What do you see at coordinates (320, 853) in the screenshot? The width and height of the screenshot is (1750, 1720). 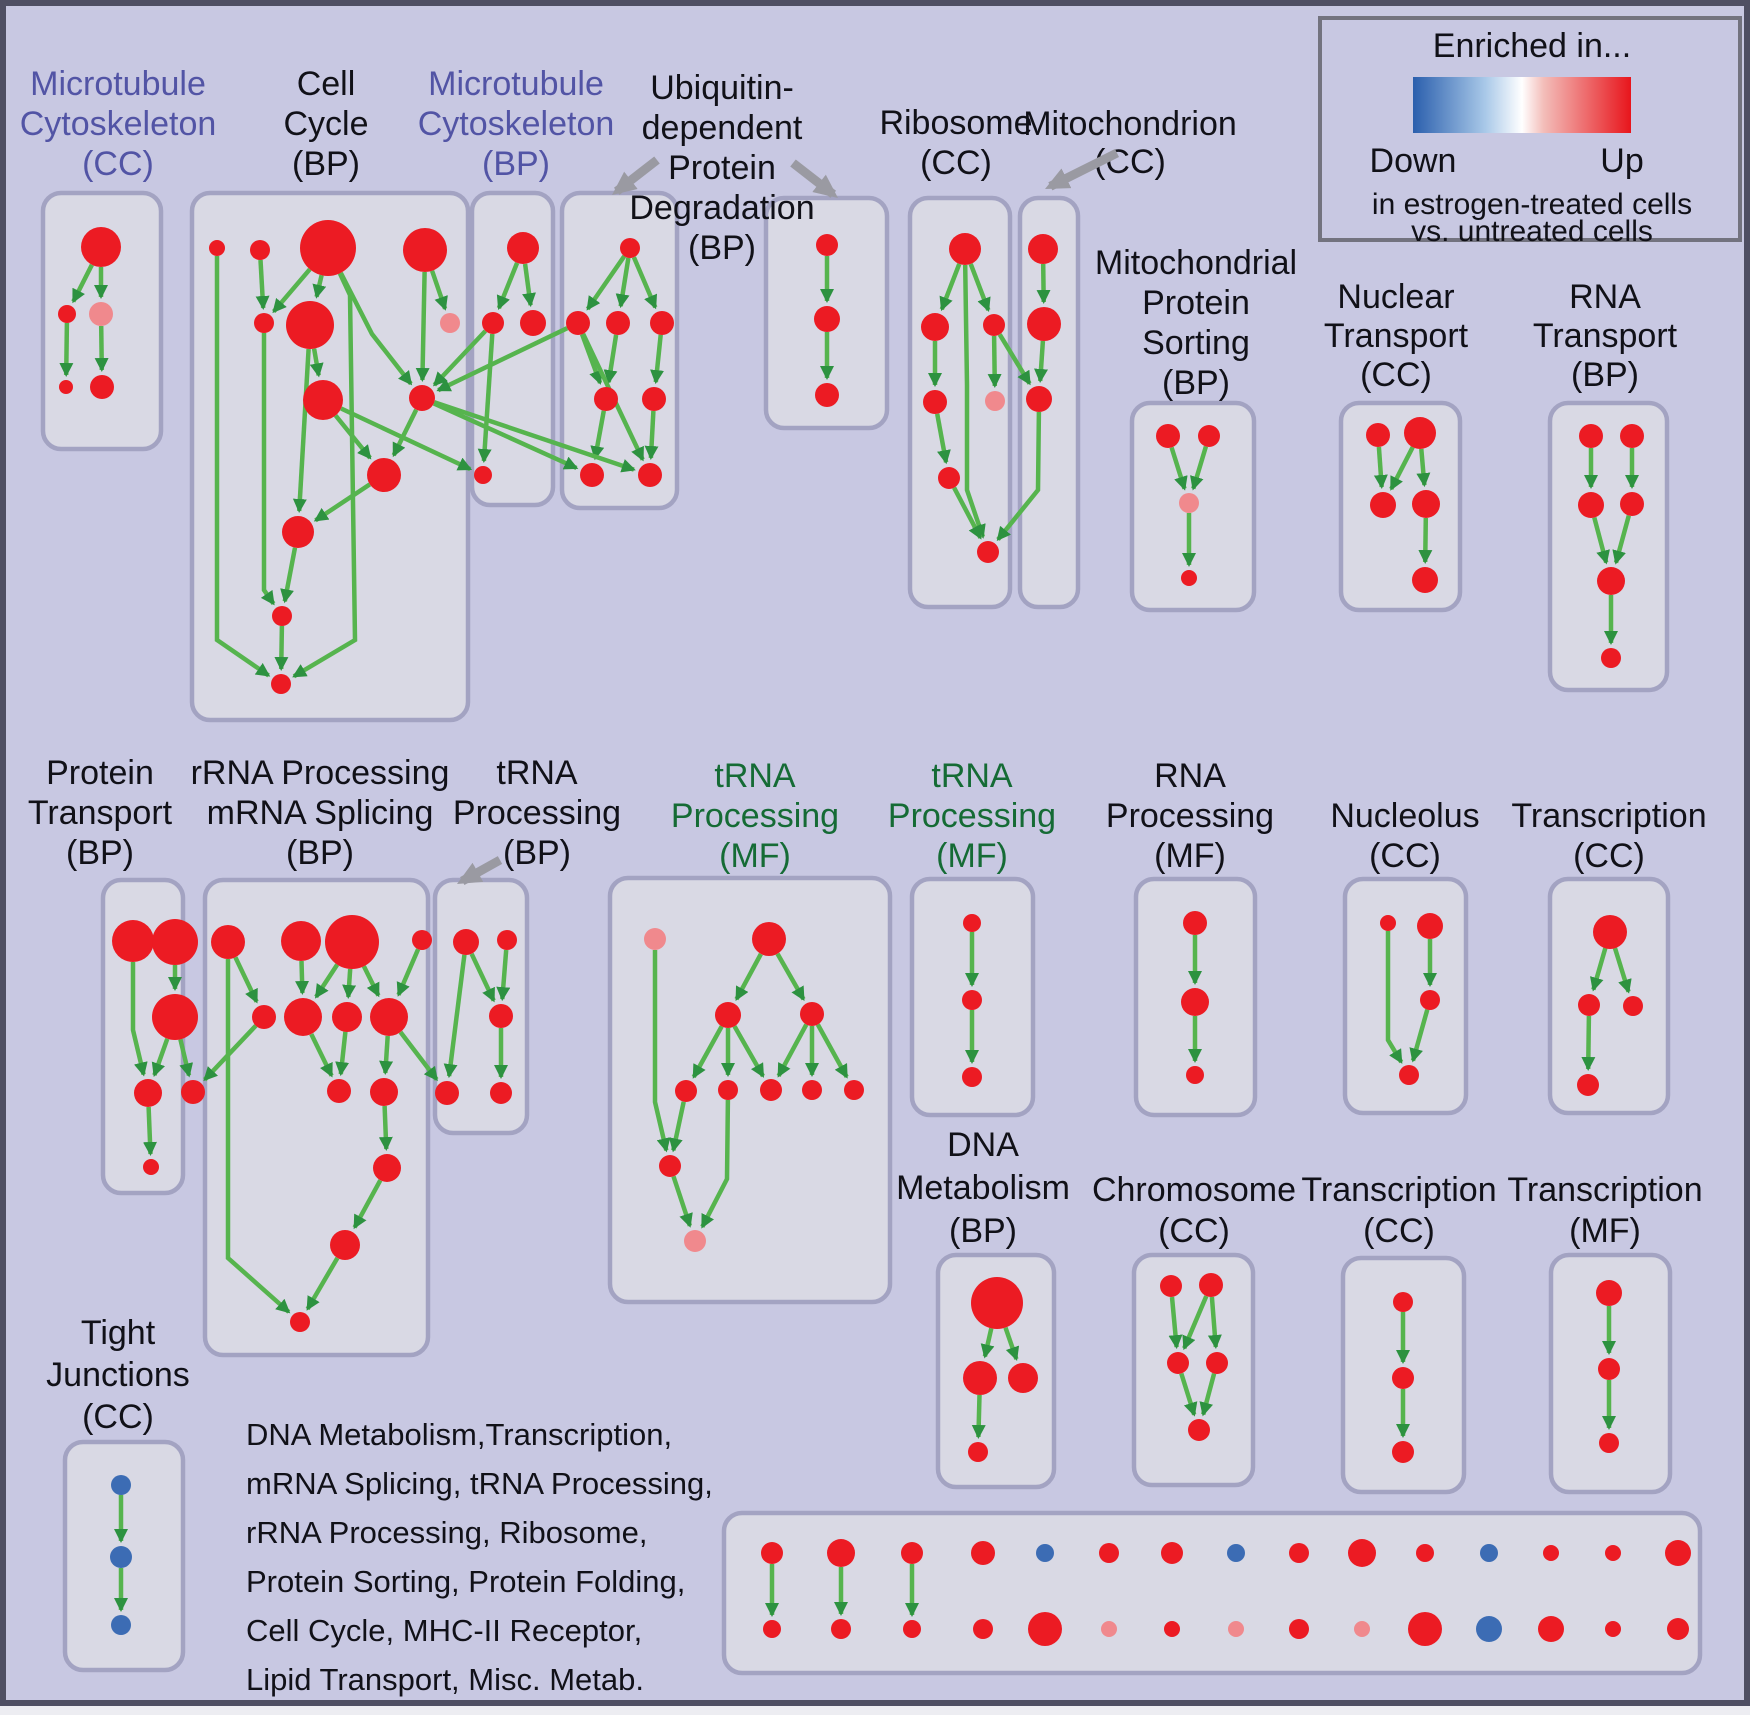 I see `label-rrna-mrna-bp: (BP)` at bounding box center [320, 853].